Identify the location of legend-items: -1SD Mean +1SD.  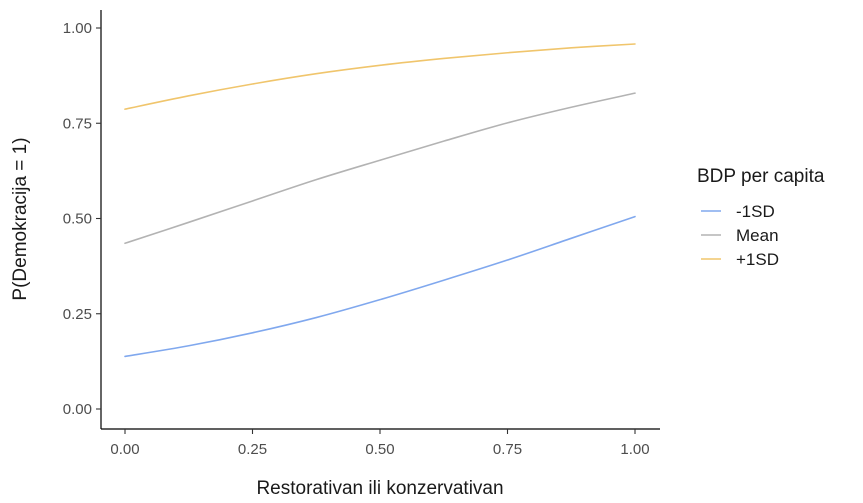
(740, 235).